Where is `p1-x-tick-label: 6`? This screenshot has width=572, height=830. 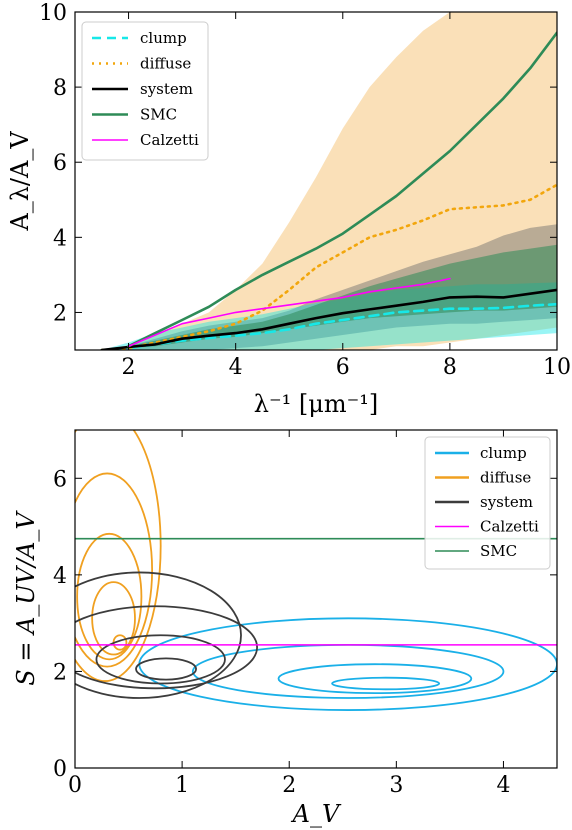 p1-x-tick-label: 6 is located at coordinates (343, 367).